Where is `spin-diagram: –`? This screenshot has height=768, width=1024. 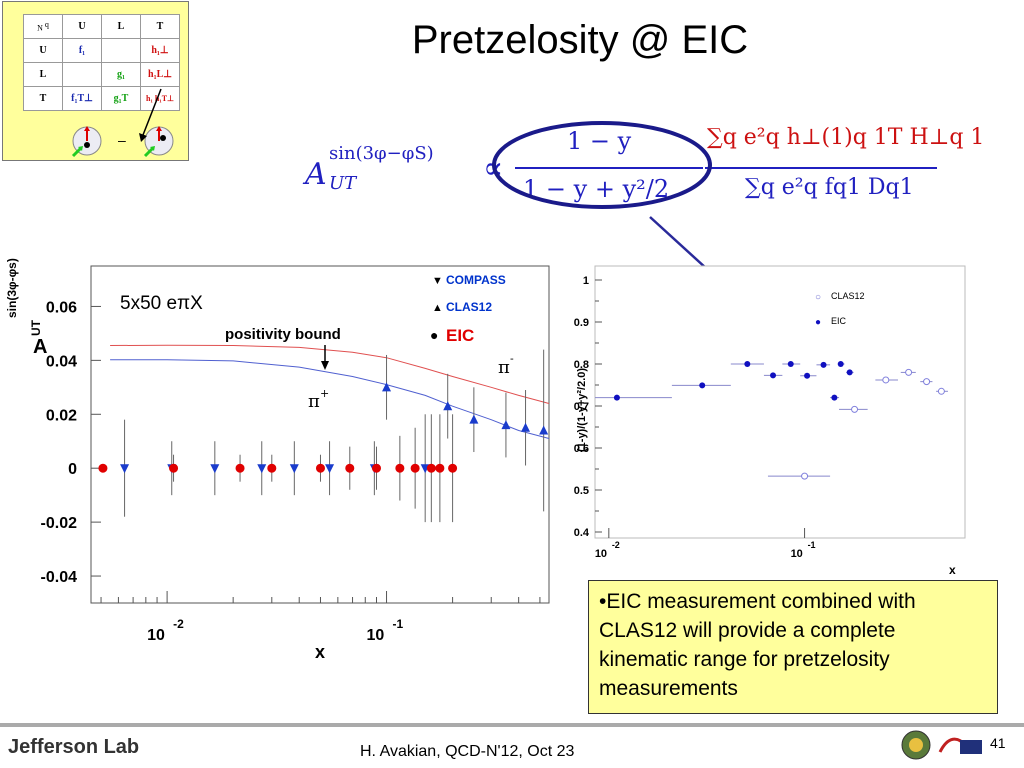 spin-diagram: – is located at coordinates (122, 142).